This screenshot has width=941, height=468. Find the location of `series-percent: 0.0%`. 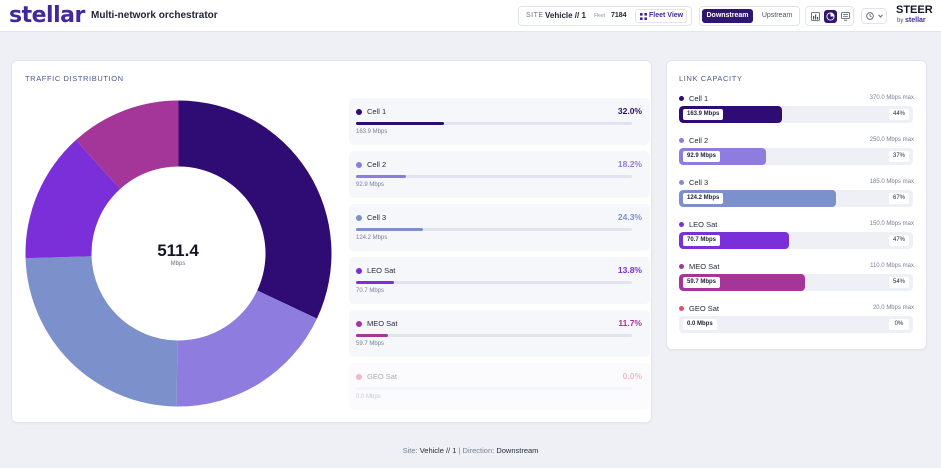

series-percent: 0.0% is located at coordinates (632, 376).